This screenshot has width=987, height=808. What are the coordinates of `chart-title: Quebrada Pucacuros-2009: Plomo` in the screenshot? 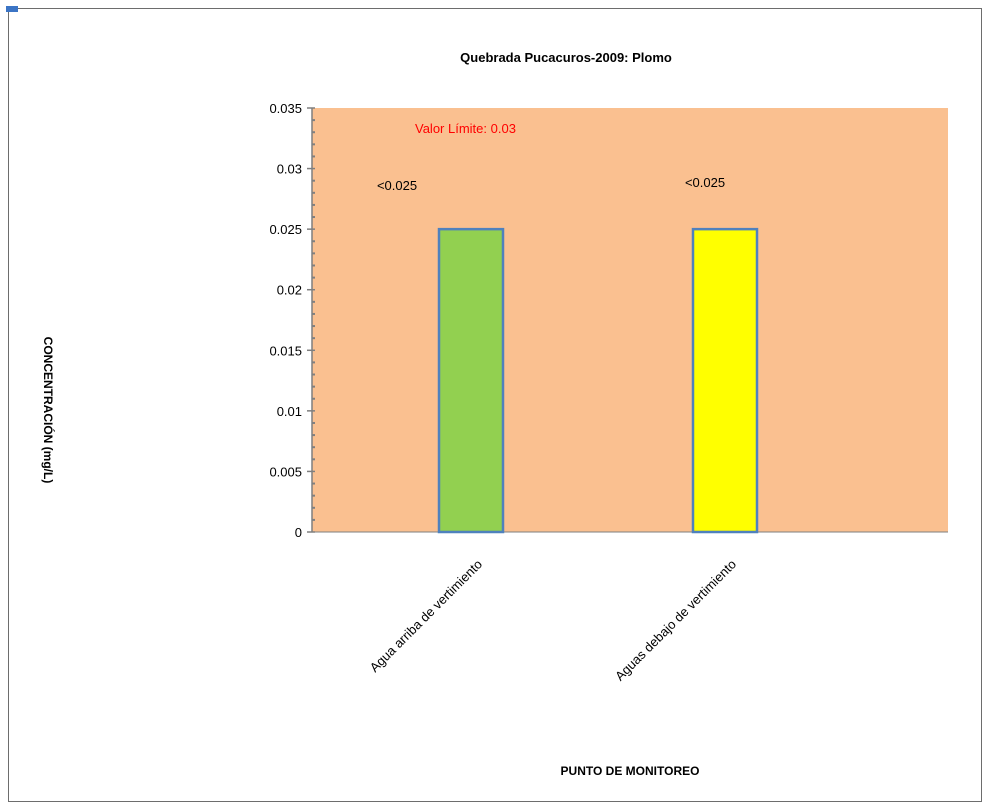 It's located at (566, 57).